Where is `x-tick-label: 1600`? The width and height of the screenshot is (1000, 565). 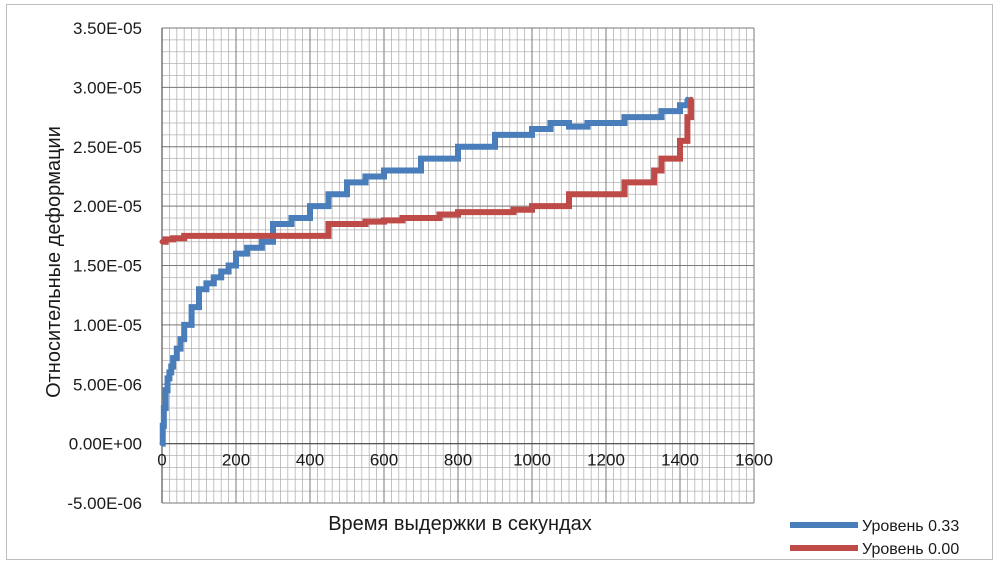
x-tick-label: 1600 is located at coordinates (754, 460).